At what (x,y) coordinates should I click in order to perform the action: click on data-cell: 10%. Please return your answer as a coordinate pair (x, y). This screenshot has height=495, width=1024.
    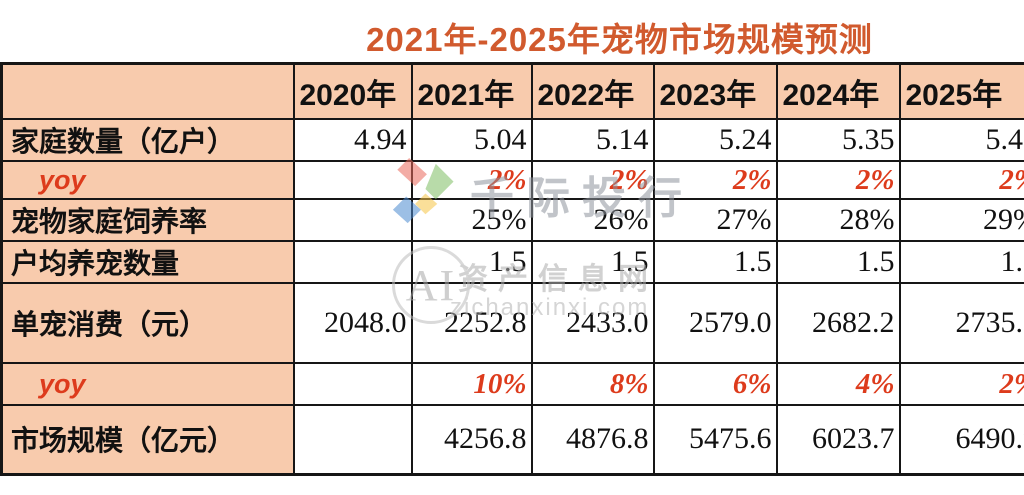
    Looking at the image, I should click on (471, 384).